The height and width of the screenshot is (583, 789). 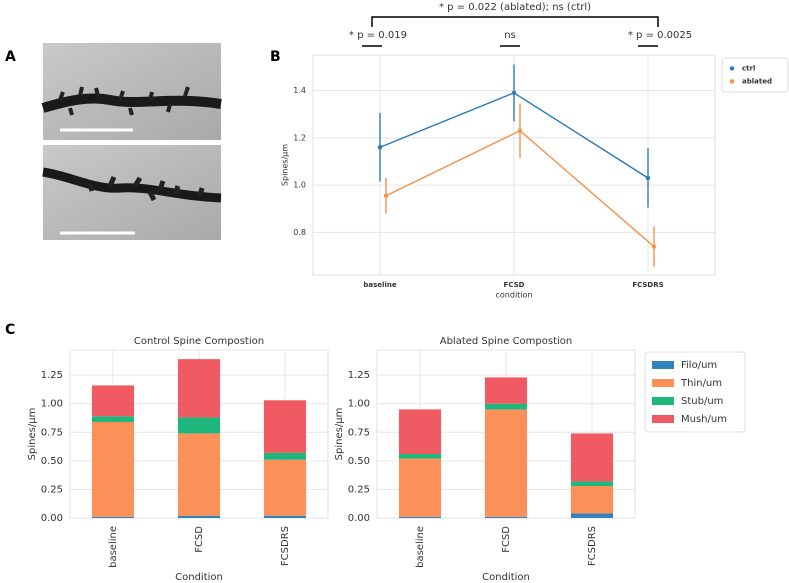 What do you see at coordinates (701, 383) in the screenshot?
I see `legend-label: Thin/um` at bounding box center [701, 383].